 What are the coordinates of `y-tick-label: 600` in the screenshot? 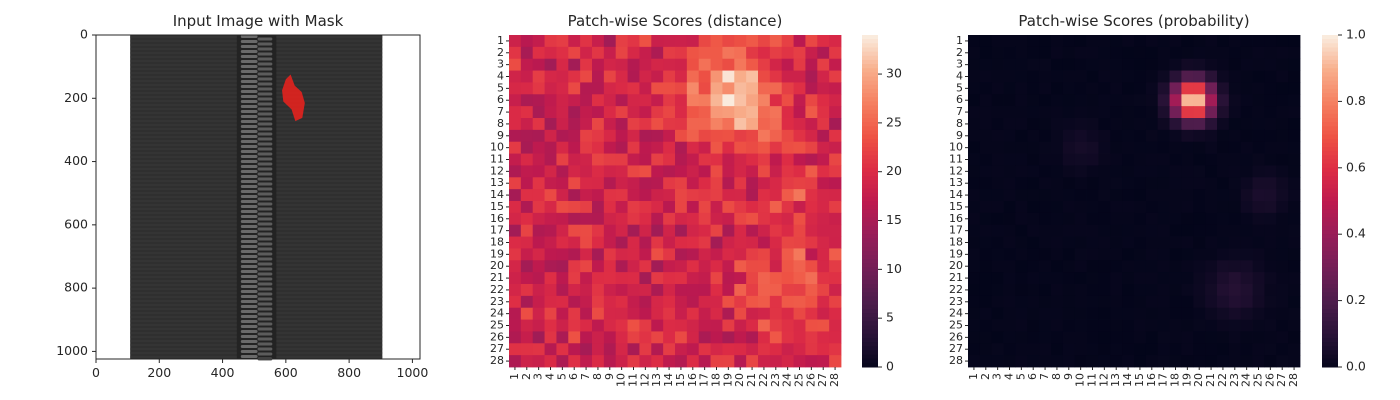 It's located at (76, 223).